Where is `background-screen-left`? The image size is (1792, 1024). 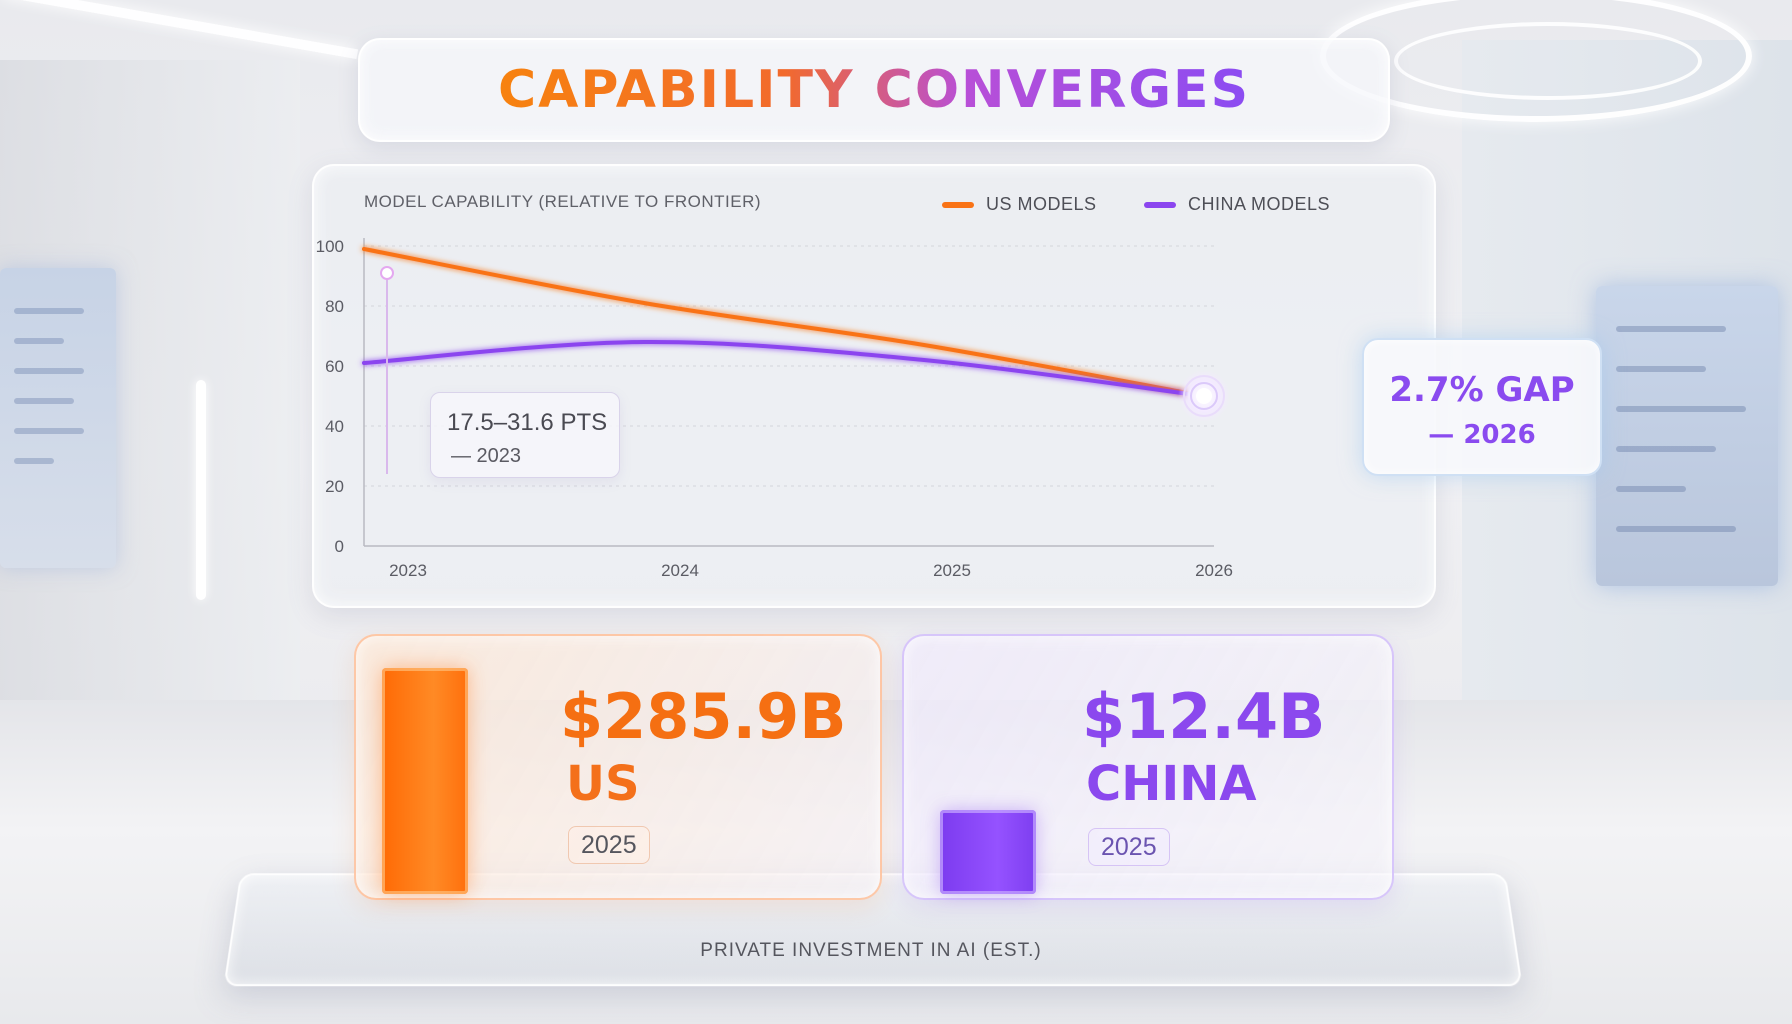 background-screen-left is located at coordinates (58, 418).